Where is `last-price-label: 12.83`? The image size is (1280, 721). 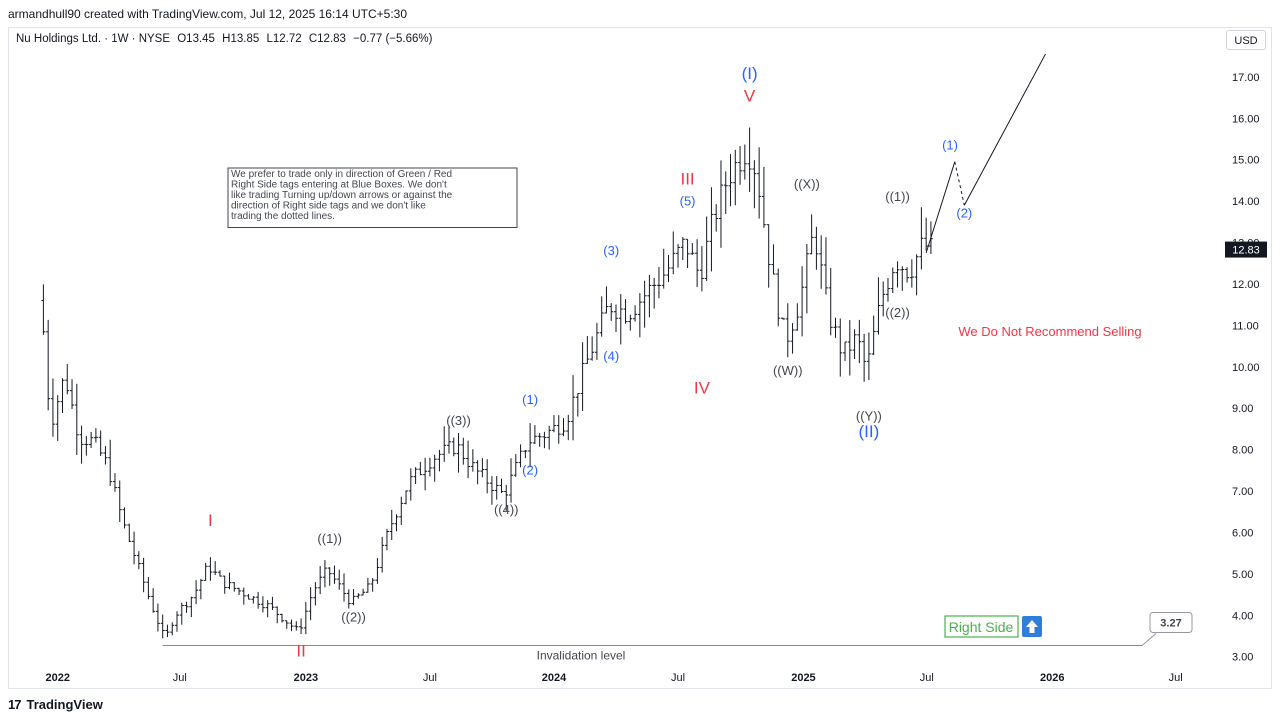
last-price-label: 12.83 is located at coordinates (1246, 251).